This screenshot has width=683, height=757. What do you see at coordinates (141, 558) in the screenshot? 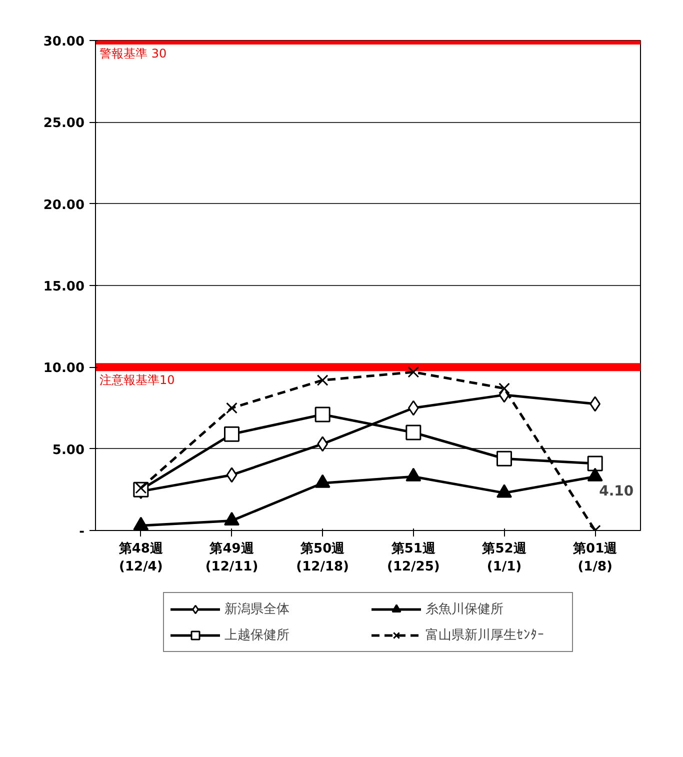
I see `x-tick-label: 第48週 (12/4)` at bounding box center [141, 558].